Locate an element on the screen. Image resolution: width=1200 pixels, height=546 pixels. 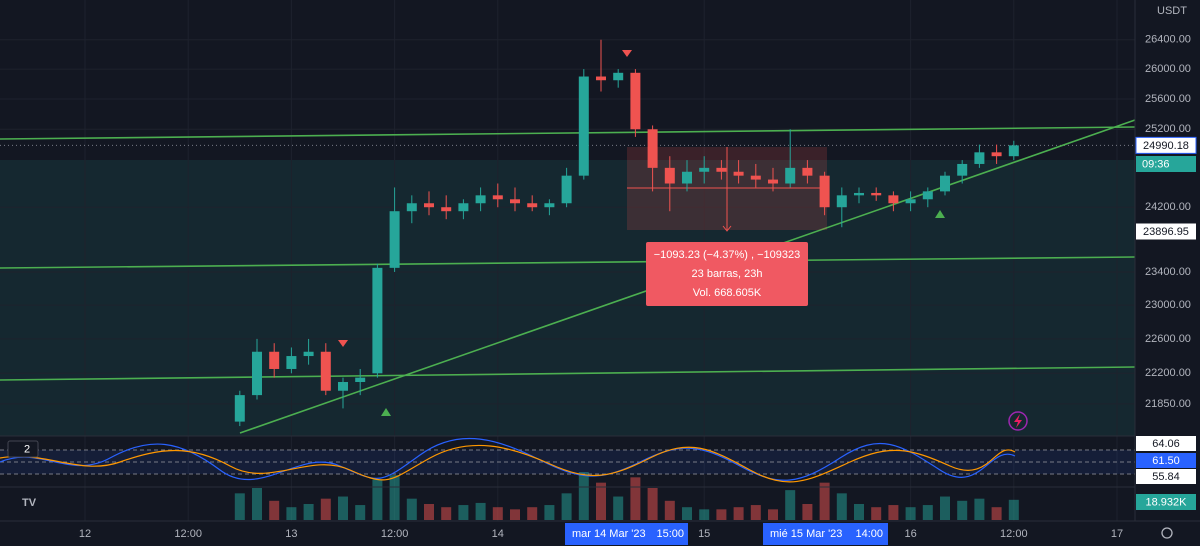
cursor-time: 14:00 is located at coordinates (869, 534).